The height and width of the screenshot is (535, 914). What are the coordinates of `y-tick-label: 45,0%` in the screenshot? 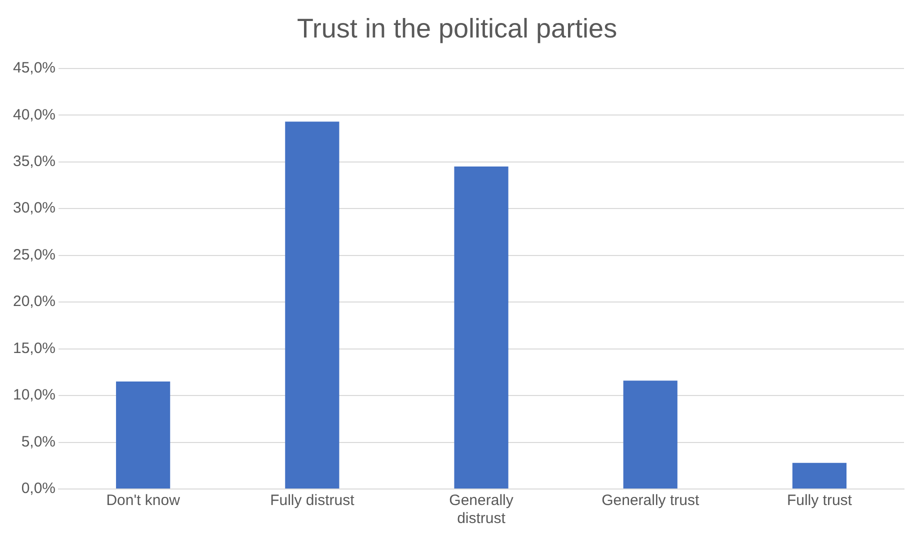 It's located at (34, 68).